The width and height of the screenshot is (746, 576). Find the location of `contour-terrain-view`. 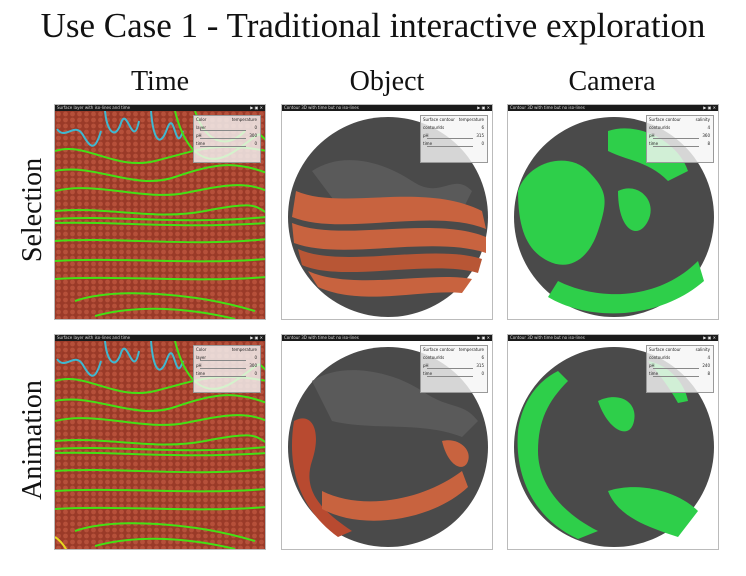

contour-terrain-view is located at coordinates (160, 445).